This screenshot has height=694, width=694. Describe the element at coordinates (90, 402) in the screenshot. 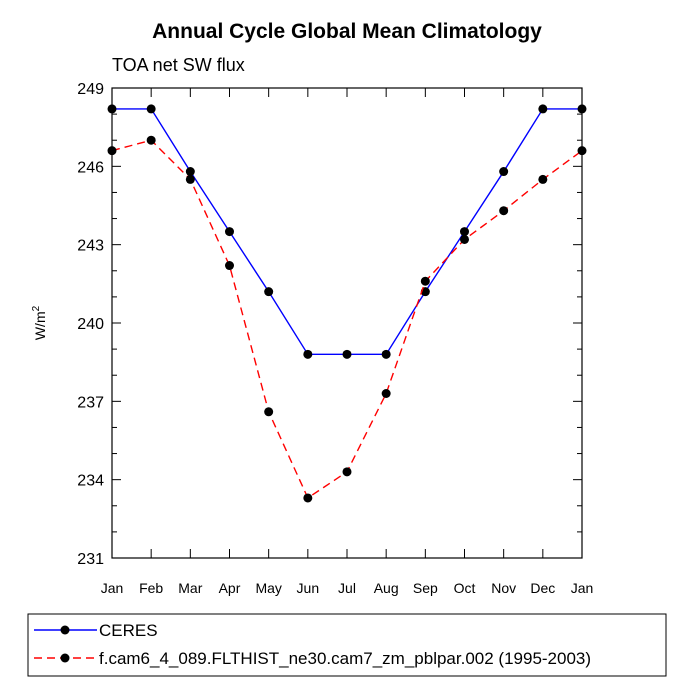

I see `y-tick-label: 237` at that location.